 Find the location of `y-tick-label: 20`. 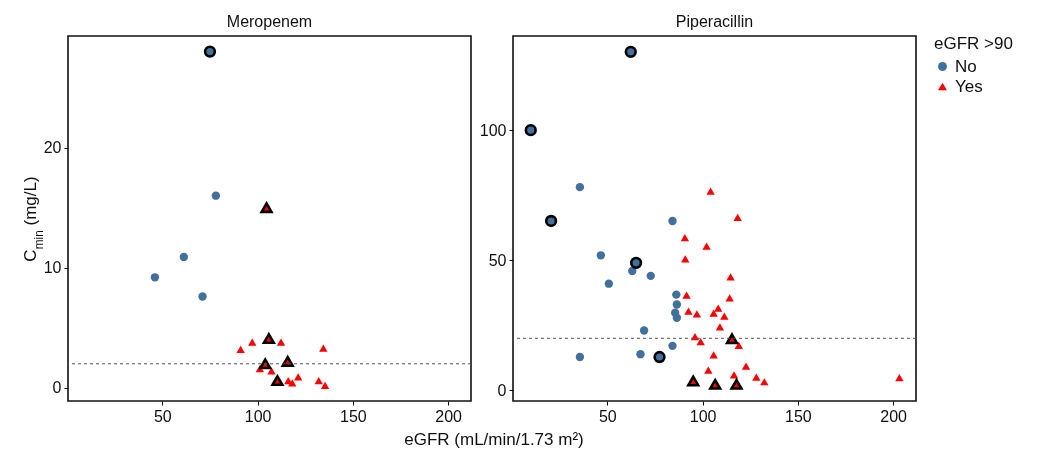

y-tick-label: 20 is located at coordinates (52, 148).